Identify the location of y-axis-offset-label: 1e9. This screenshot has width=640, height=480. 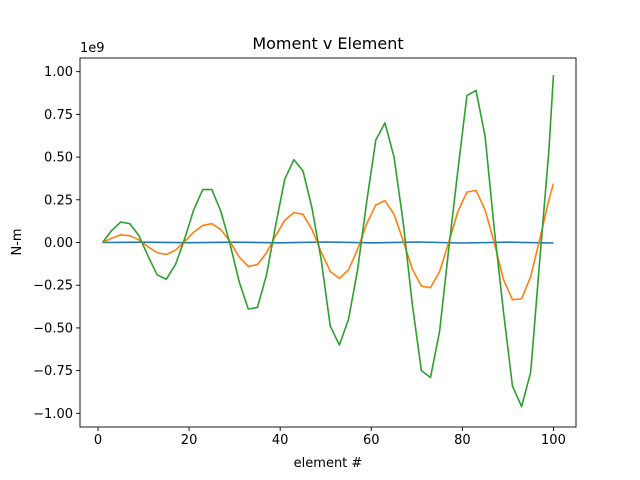
(92, 48).